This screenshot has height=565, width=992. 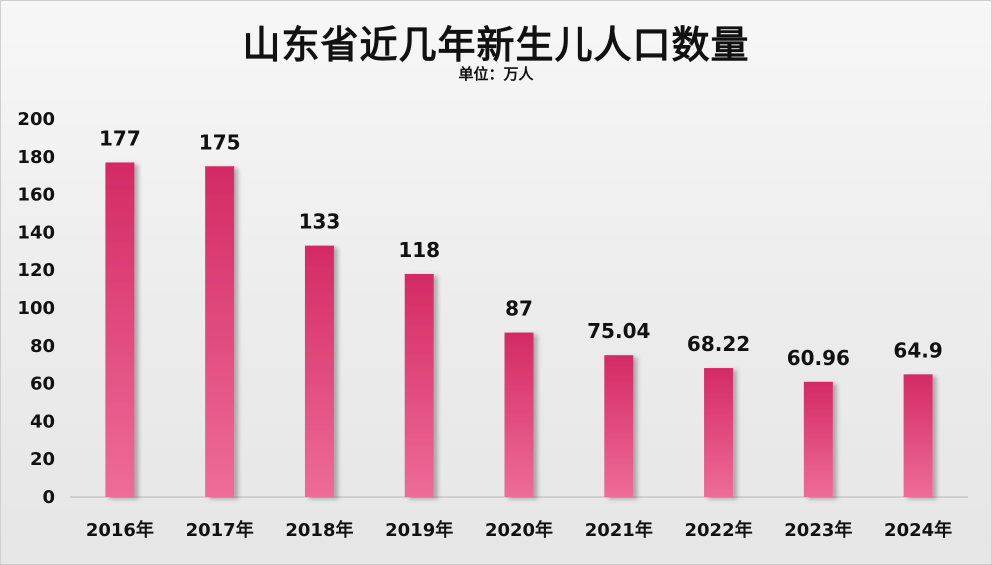 What do you see at coordinates (496, 74) in the screenshot?
I see `chart-subtitle: 单位：万人` at bounding box center [496, 74].